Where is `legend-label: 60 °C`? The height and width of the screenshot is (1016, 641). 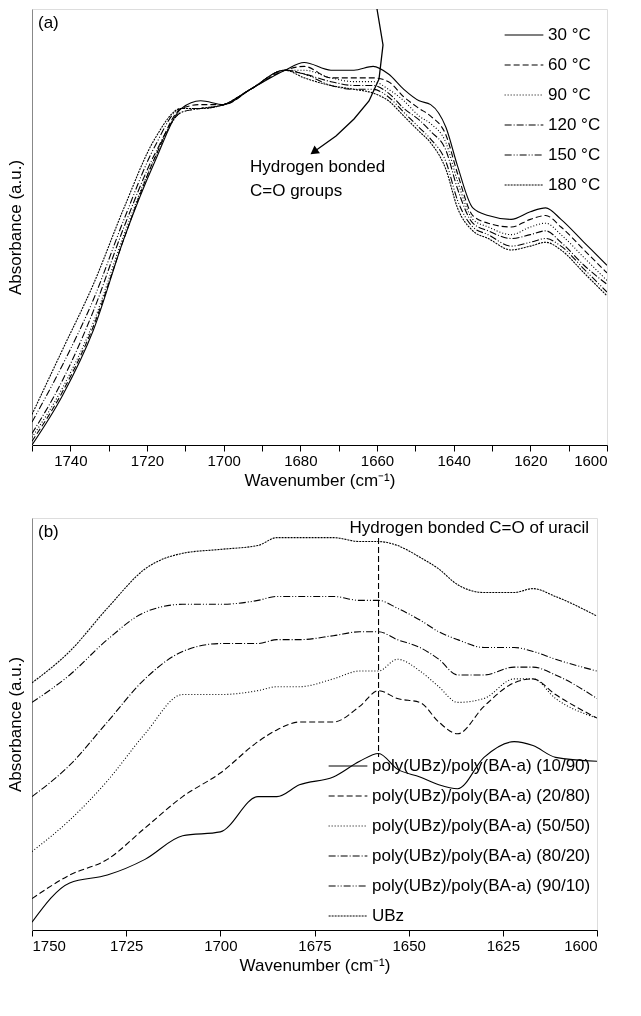 legend-label: 60 °C is located at coordinates (569, 64).